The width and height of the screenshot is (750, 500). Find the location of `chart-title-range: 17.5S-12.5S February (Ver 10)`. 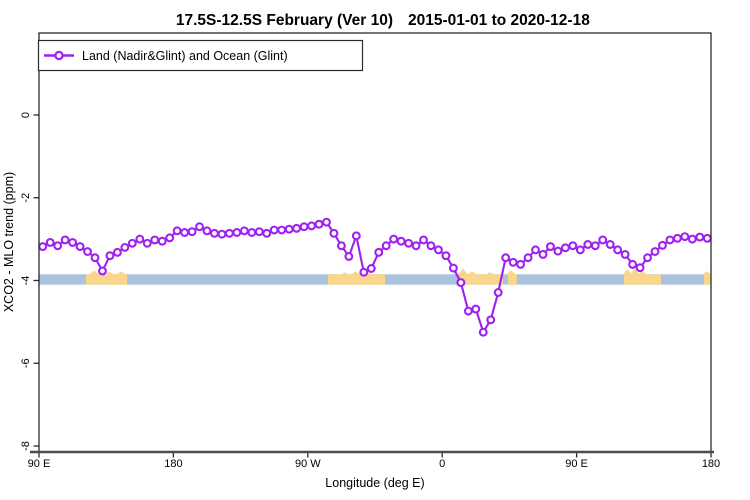

chart-title-range: 17.5S-12.5S February (Ver 10) is located at coordinates (284, 20).